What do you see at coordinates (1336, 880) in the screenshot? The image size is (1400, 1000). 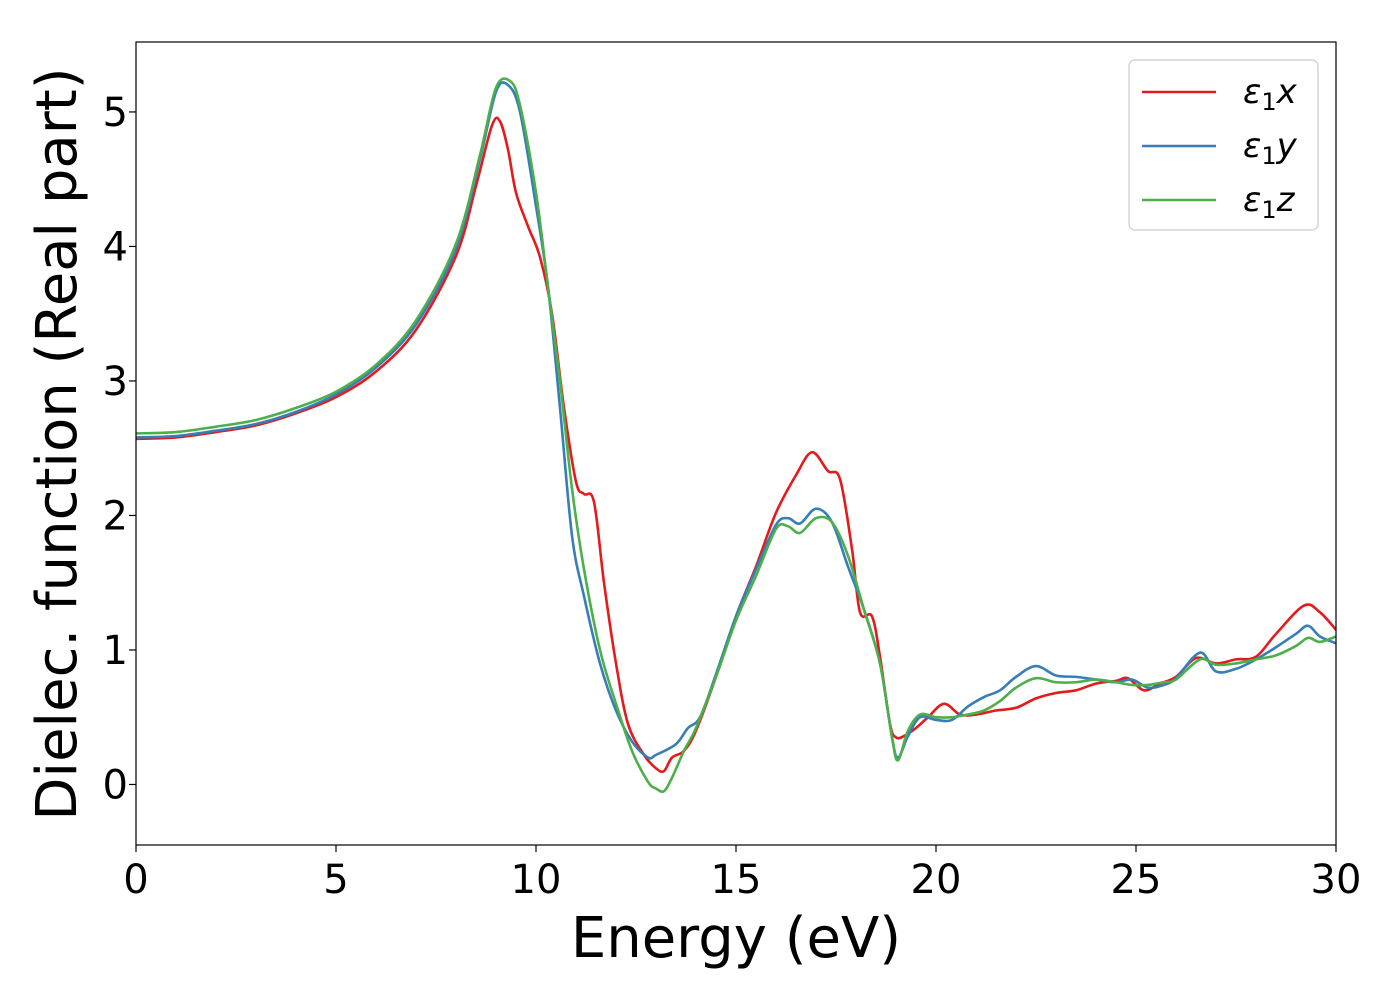 I see `x-tick-label: 30` at bounding box center [1336, 880].